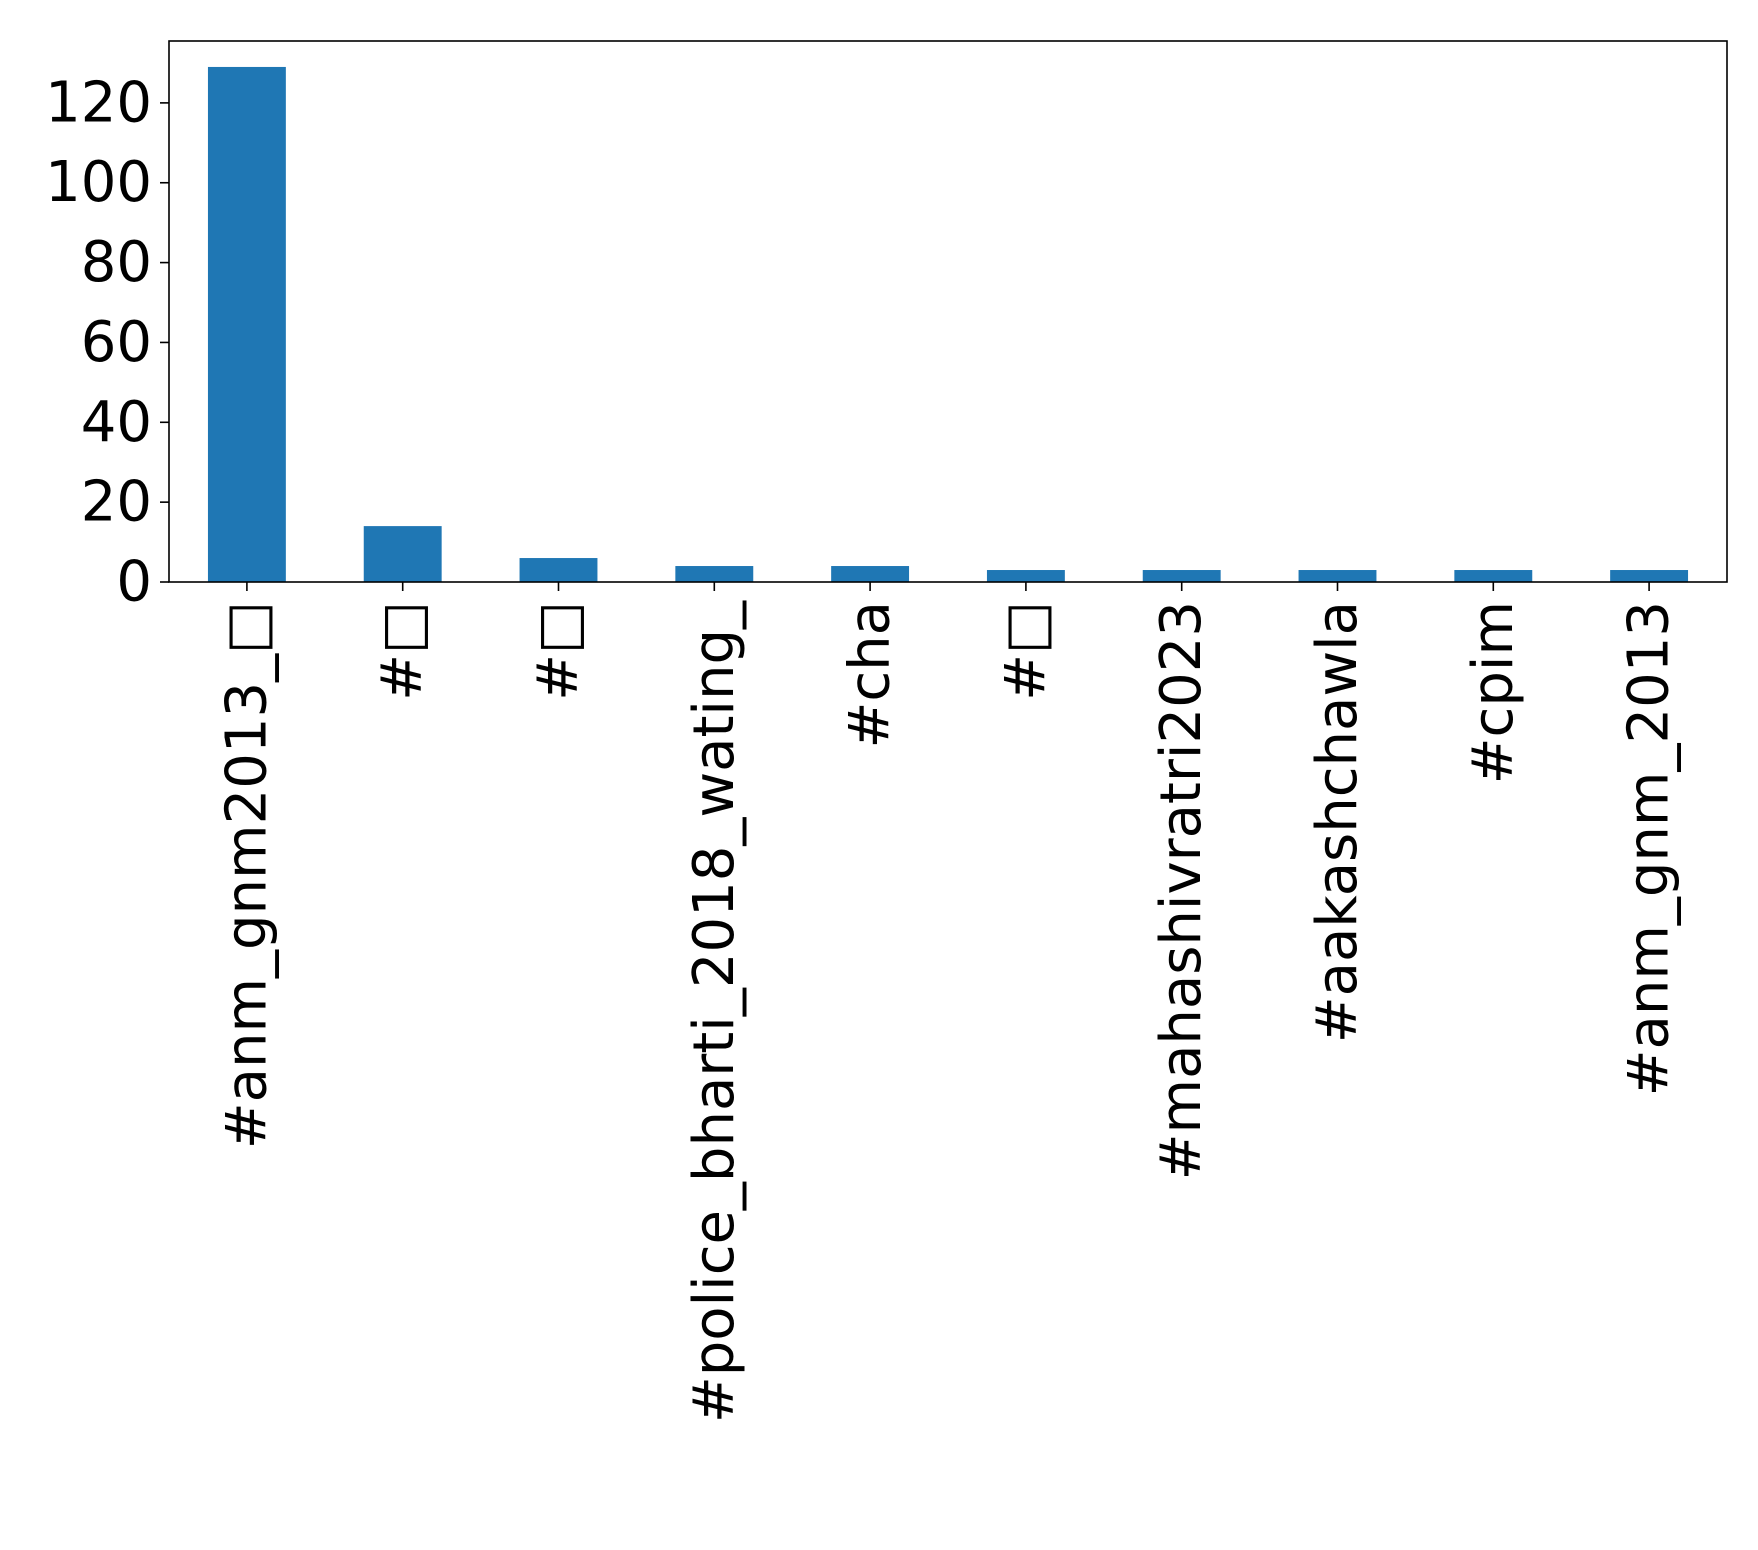 Image resolution: width=1758 pixels, height=1550 pixels. I want to click on x-tick-label: #cpim, so click(1493, 692).